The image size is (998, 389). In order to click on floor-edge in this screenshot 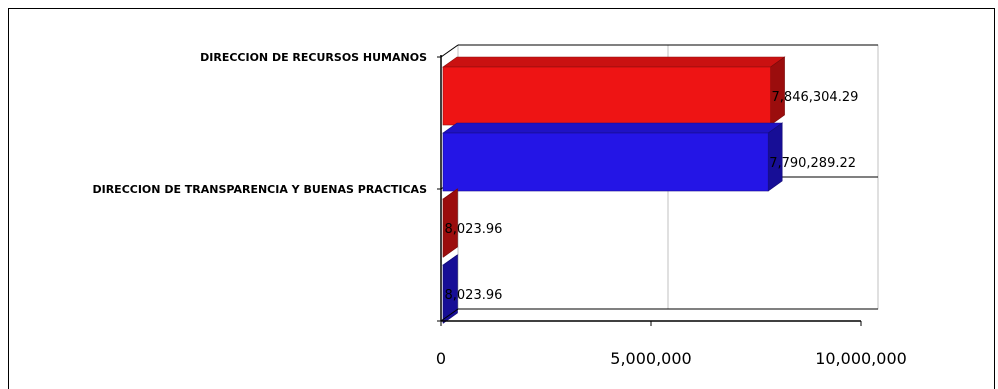, I will do `click(449, 315)`.